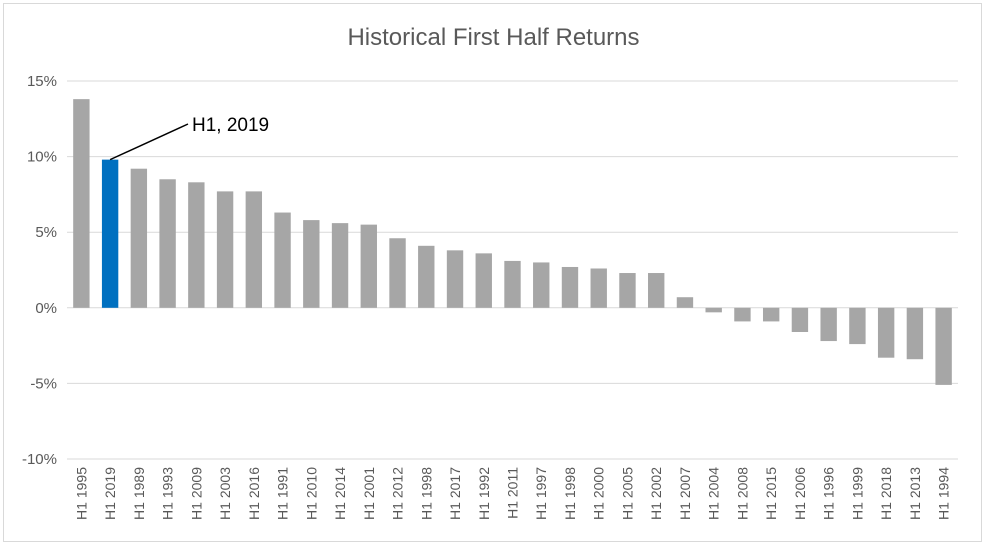  I want to click on x-tick-label: H1 2011, so click(513, 493).